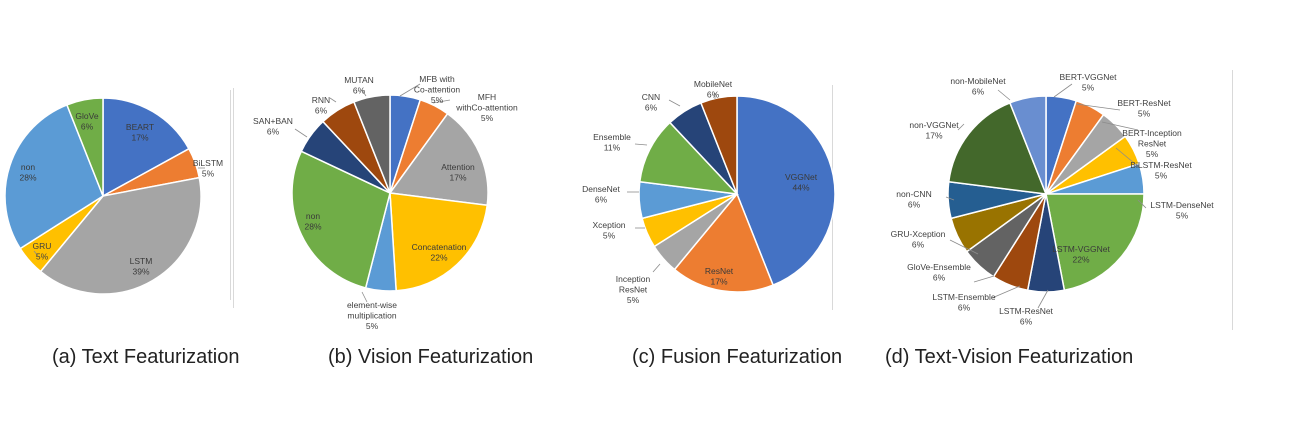 This screenshot has width=1294, height=434. Describe the element at coordinates (1009, 357) in the screenshot. I see `caption-text-vision-featurization: (d) Text-Vision Featurization` at that location.